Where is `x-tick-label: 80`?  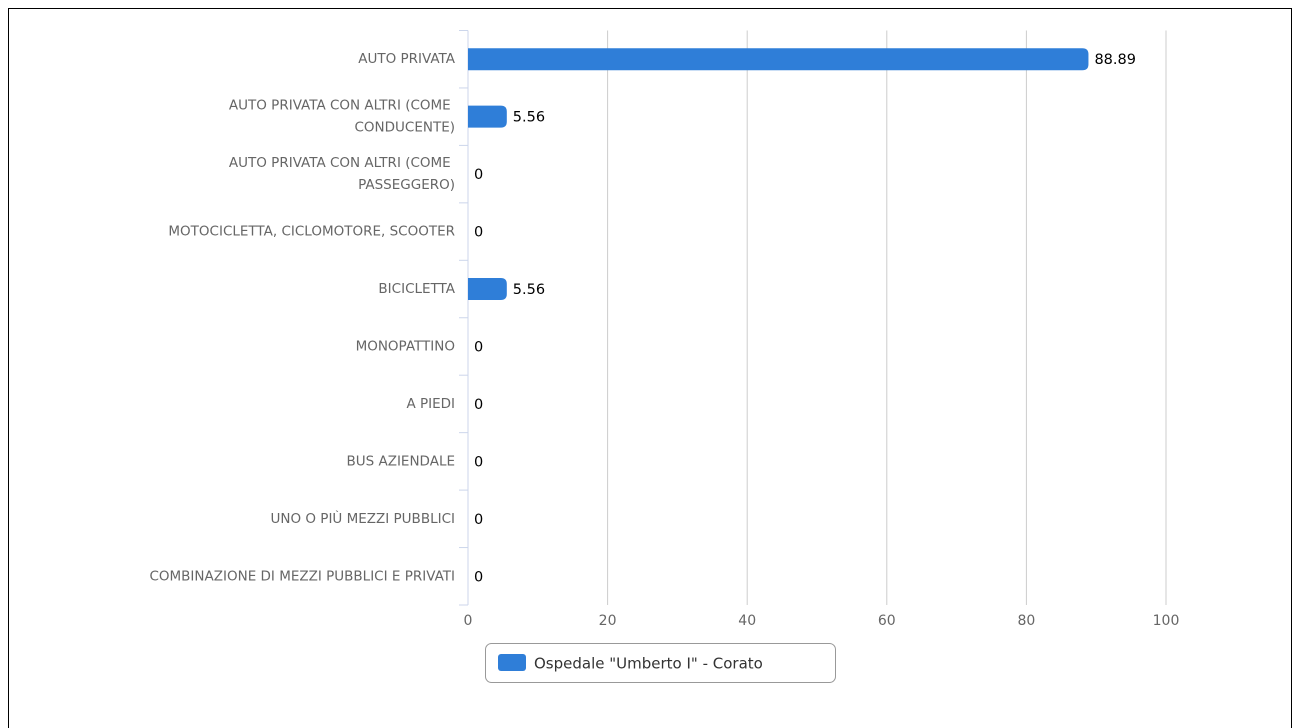 x-tick-label: 80 is located at coordinates (1026, 621).